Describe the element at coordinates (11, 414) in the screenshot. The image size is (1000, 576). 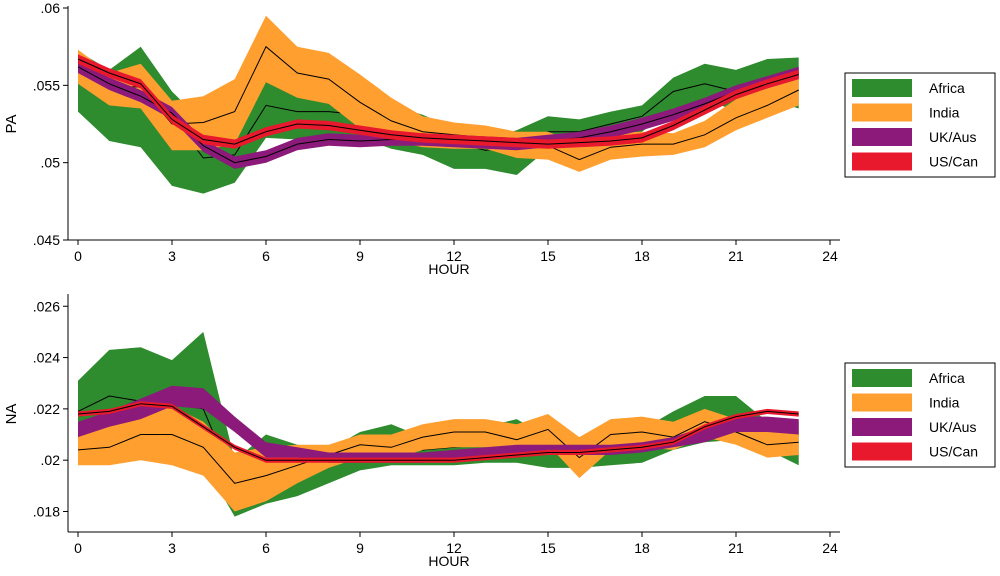
I see `y-axis-title: NA` at that location.